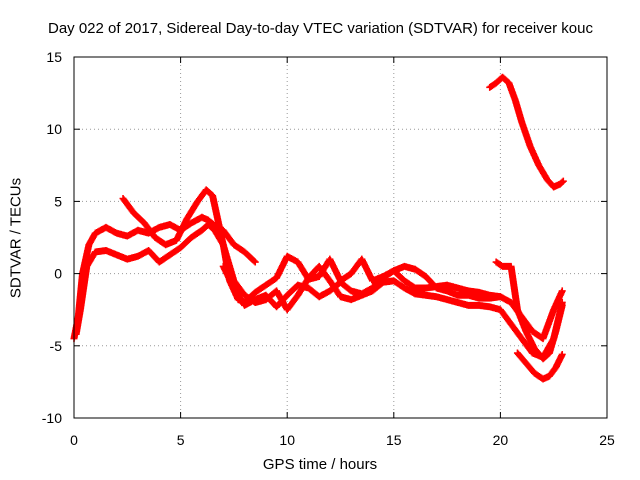 The height and width of the screenshot is (480, 640). Describe the element at coordinates (54, 129) in the screenshot. I see `y-tick-label: 10` at that location.